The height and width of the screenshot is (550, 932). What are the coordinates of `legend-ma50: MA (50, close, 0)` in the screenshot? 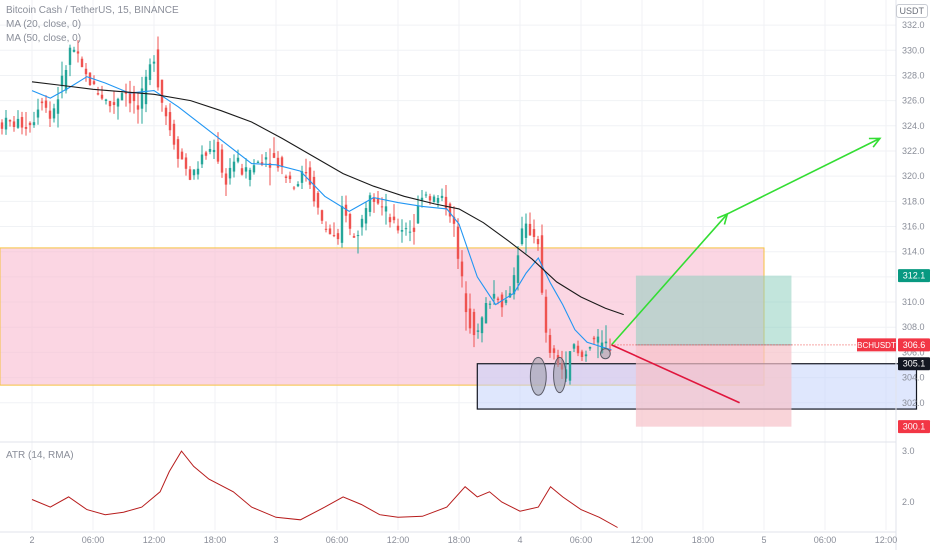 It's located at (44, 38).